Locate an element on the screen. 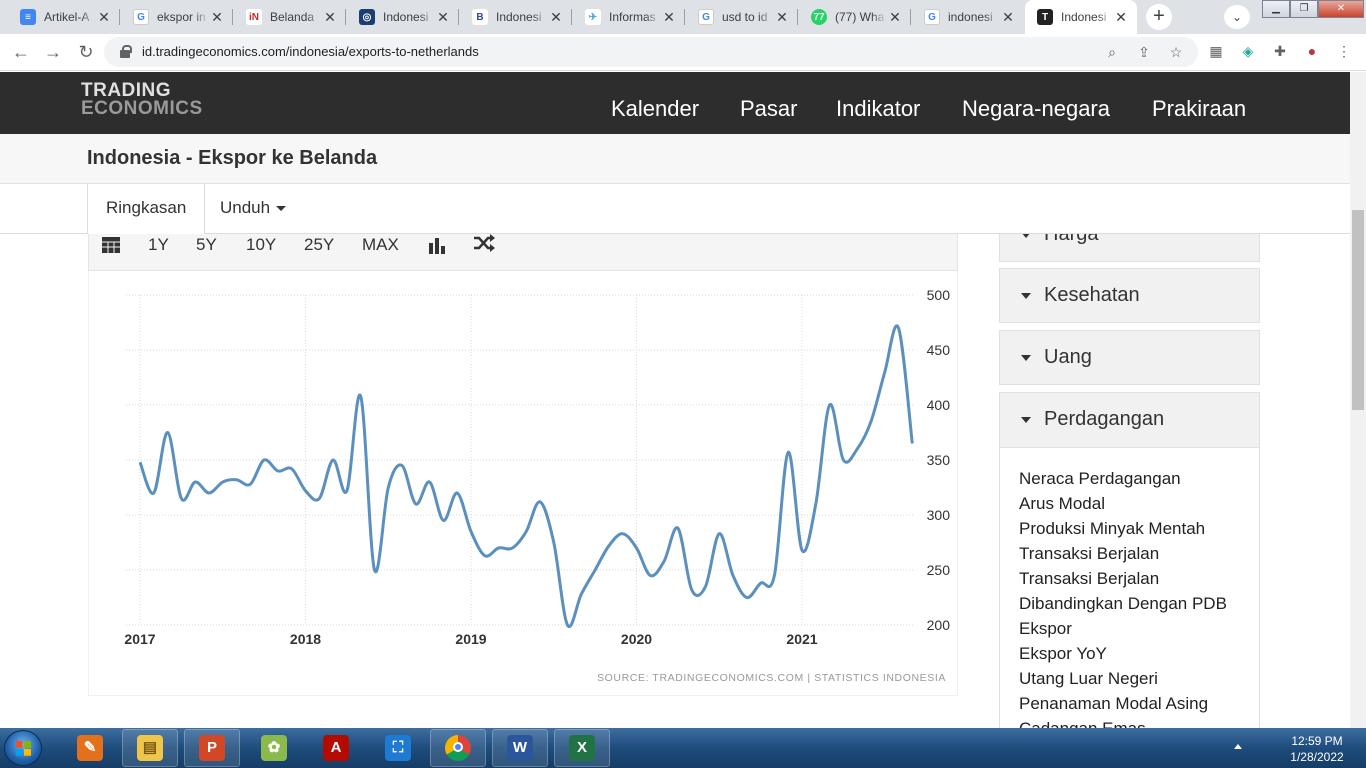 The image size is (1366, 768). compare-shuffle-icon is located at coordinates (484, 245).